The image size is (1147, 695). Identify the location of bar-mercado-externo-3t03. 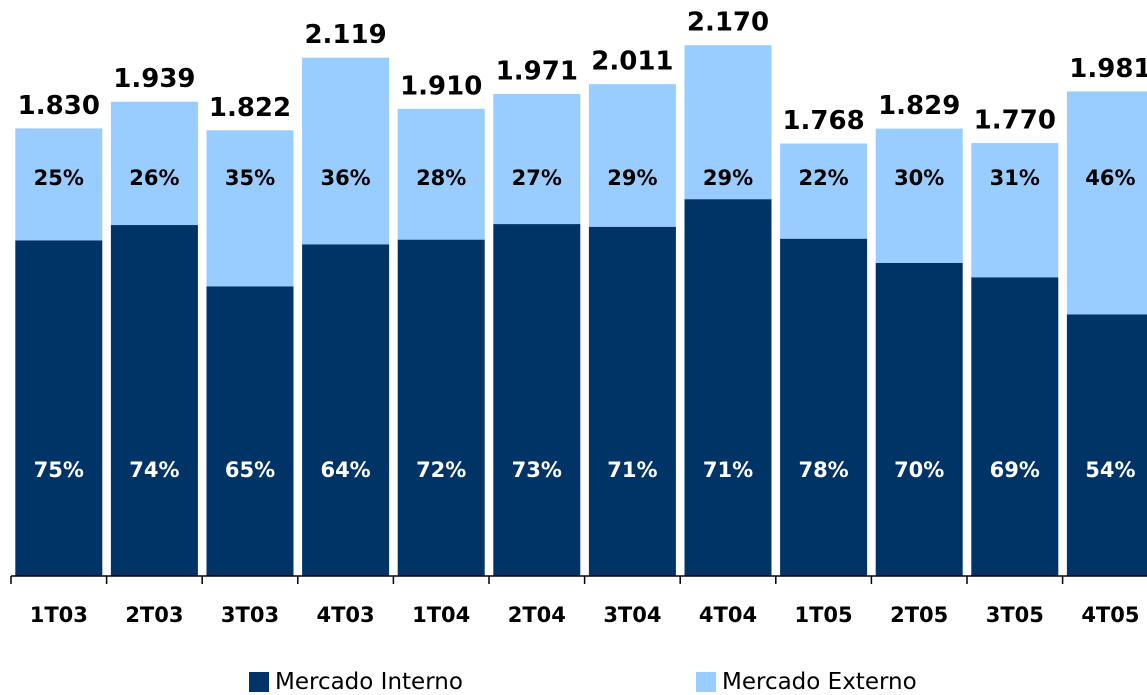
(250, 208).